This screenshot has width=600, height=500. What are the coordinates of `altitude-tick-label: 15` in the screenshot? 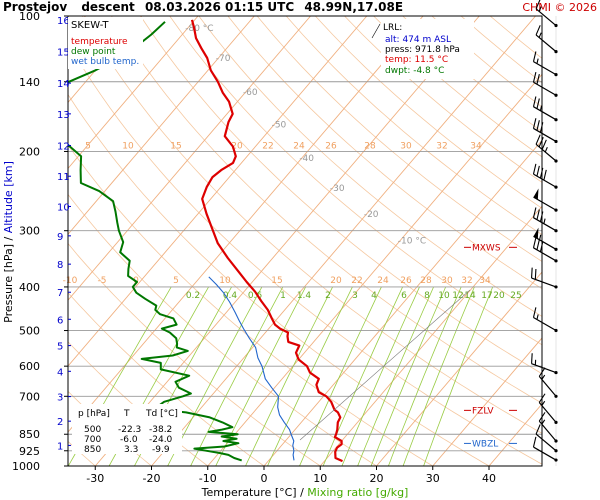 It's located at (63, 53).